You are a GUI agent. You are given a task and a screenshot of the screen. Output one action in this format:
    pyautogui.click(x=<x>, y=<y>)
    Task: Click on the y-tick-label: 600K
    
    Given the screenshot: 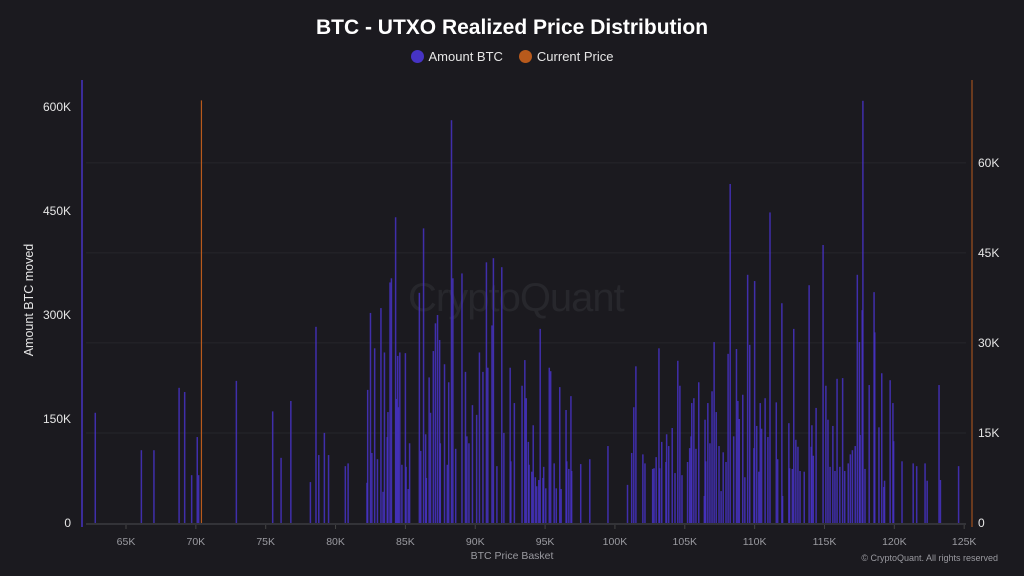 What is the action you would take?
    pyautogui.click(x=57, y=107)
    